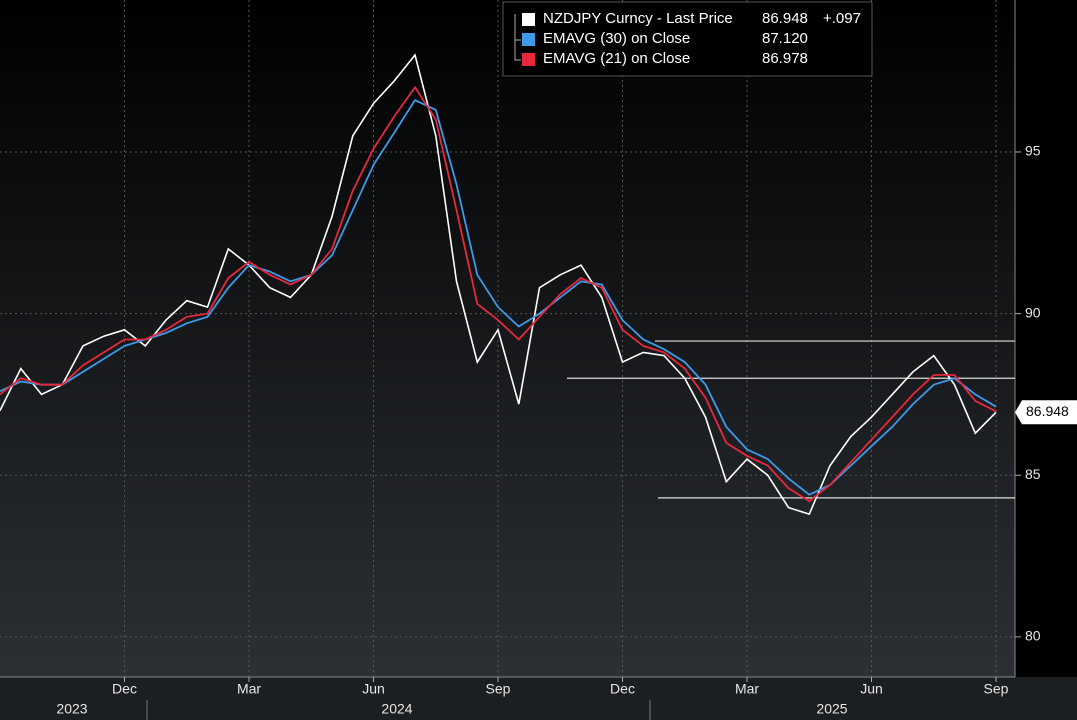  I want to click on last-price-tag, so click(1046, 412).